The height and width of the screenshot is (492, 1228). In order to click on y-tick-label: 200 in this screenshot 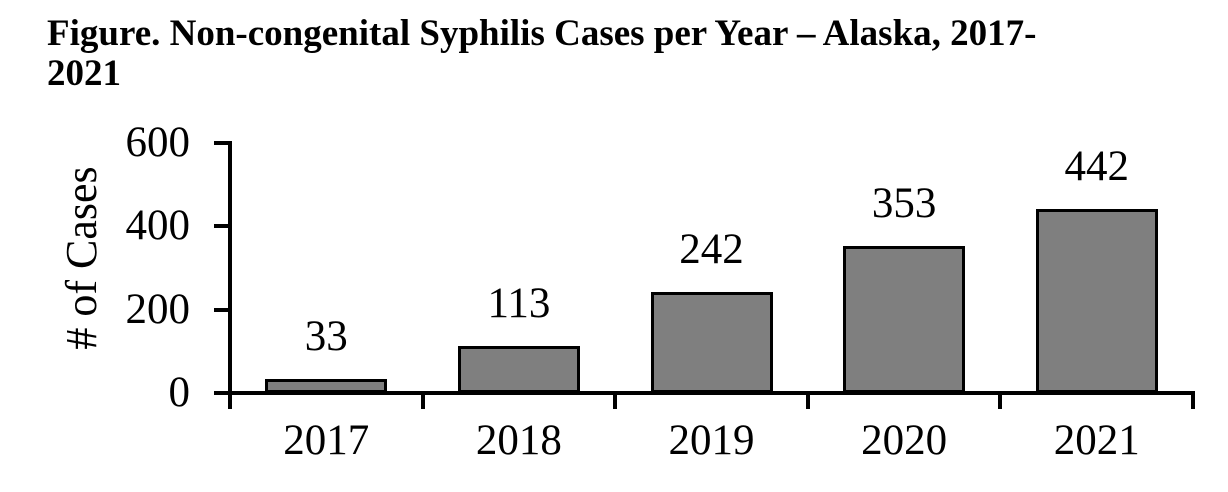, I will do `click(158, 309)`.